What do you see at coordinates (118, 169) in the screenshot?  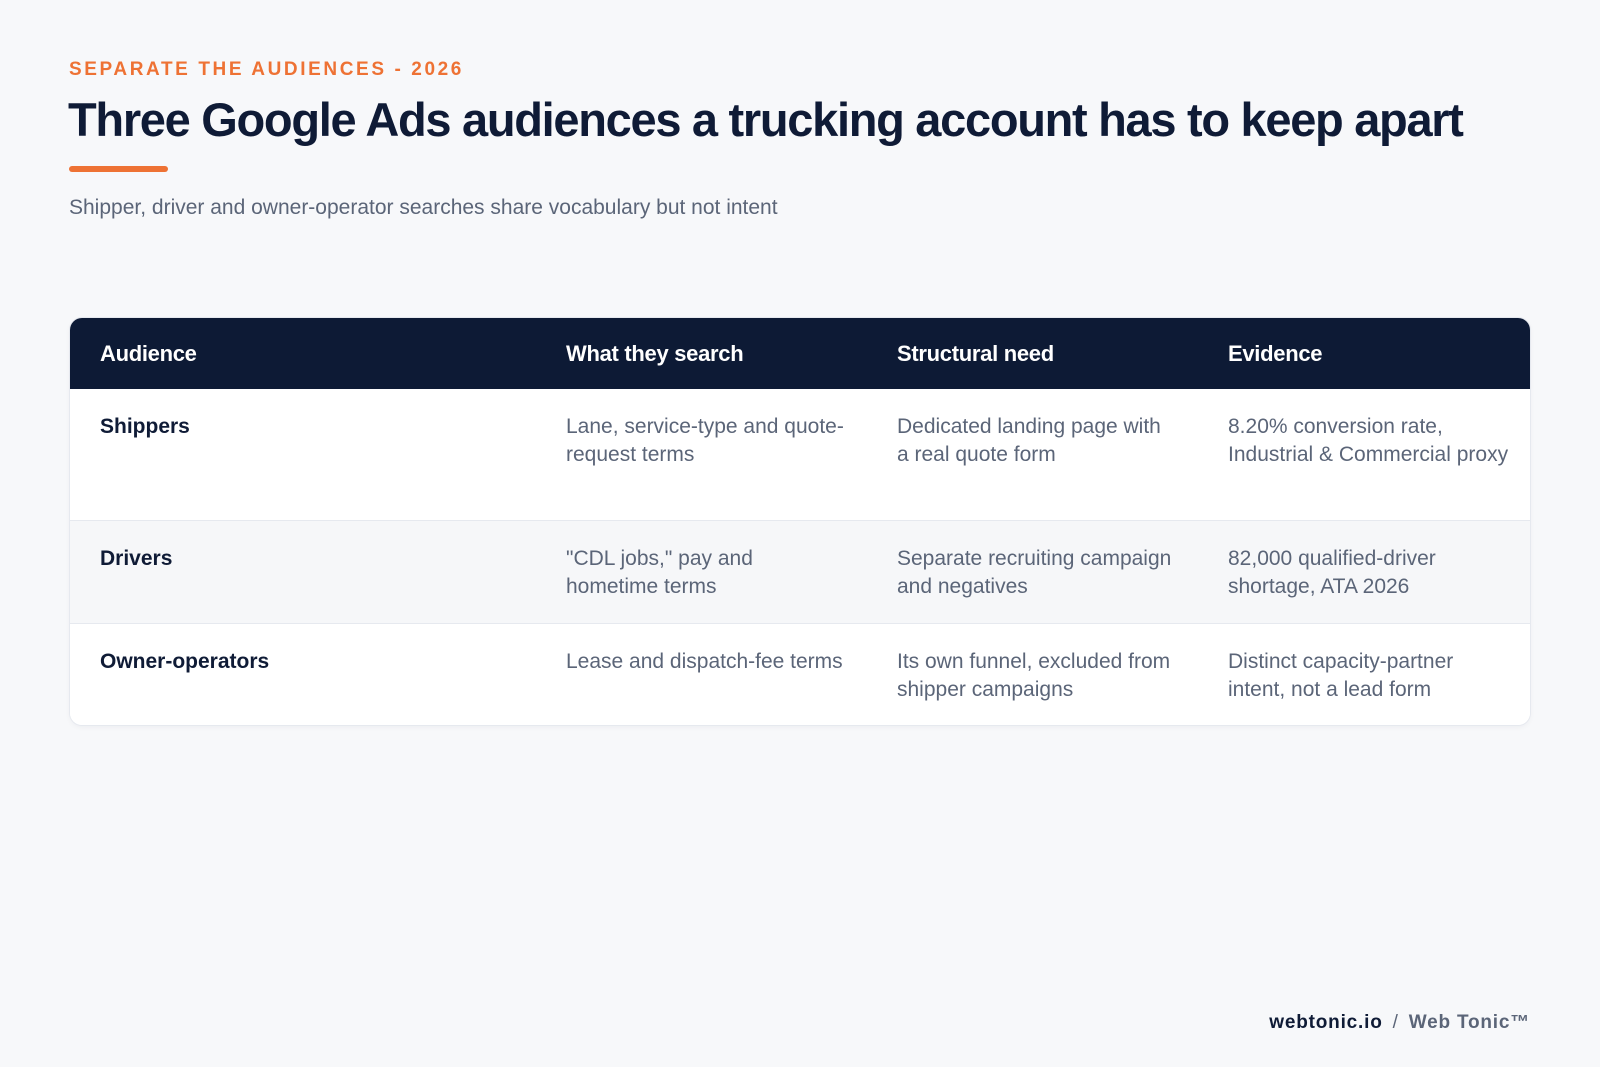 I see `title-accent-bar` at bounding box center [118, 169].